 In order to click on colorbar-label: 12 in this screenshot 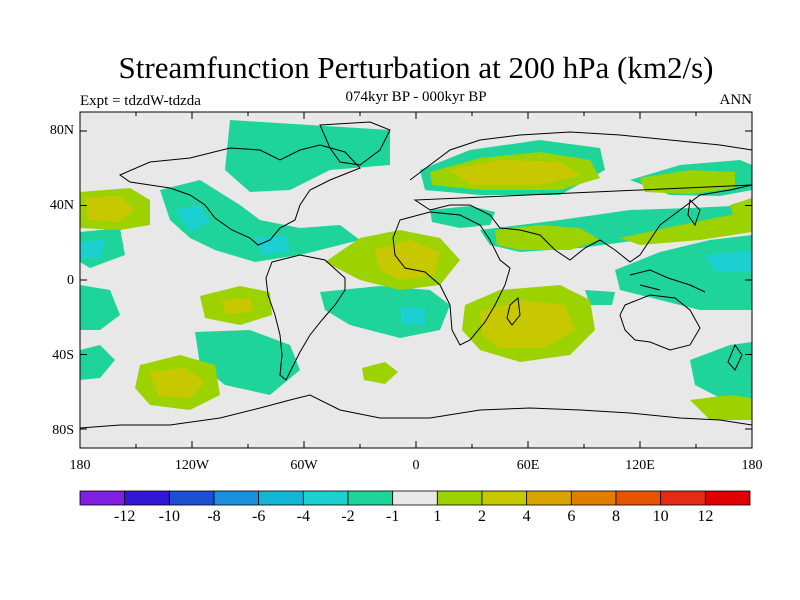, I will do `click(705, 516)`.